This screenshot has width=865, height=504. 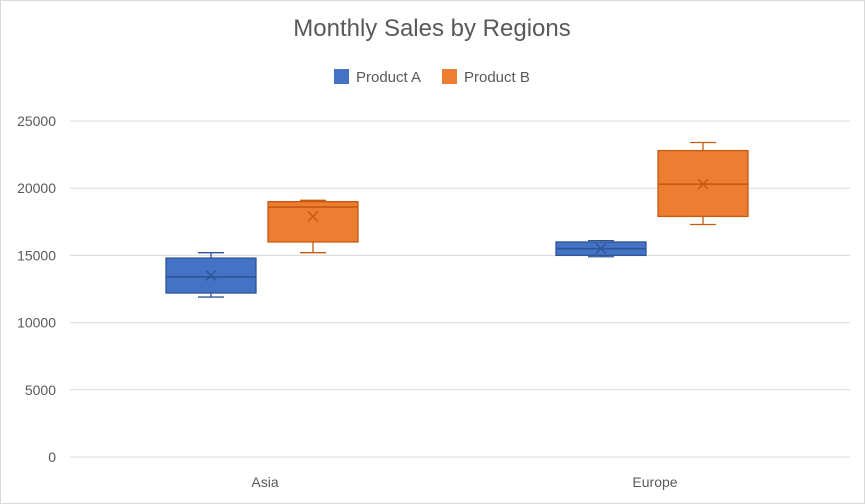 I want to click on y-tick-5000: 5000, so click(x=40, y=390).